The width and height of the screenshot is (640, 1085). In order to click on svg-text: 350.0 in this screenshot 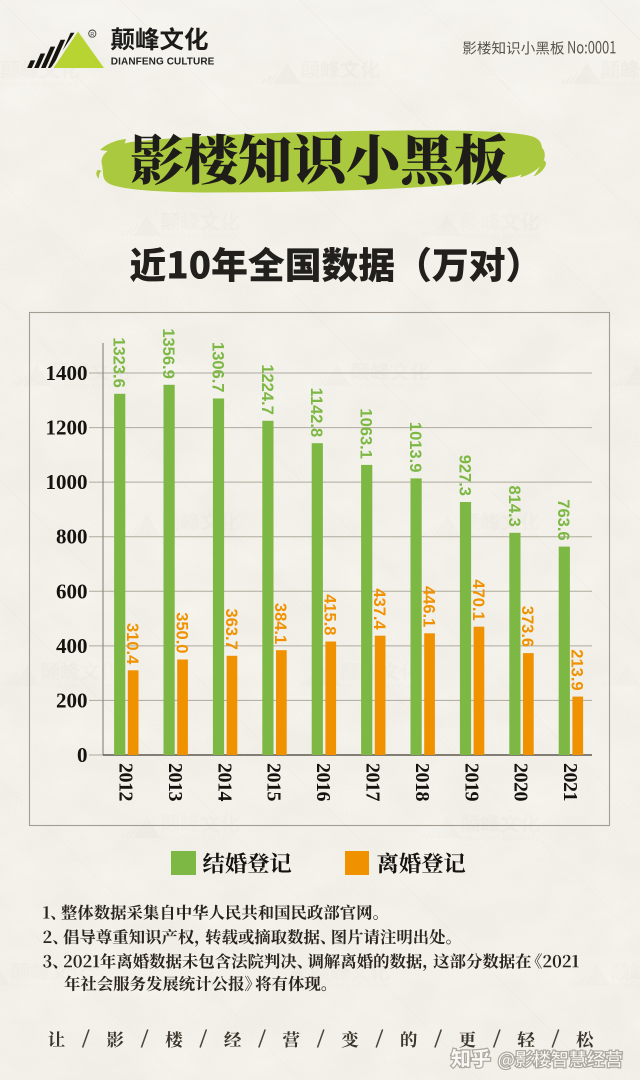, I will do `click(181, 632)`.